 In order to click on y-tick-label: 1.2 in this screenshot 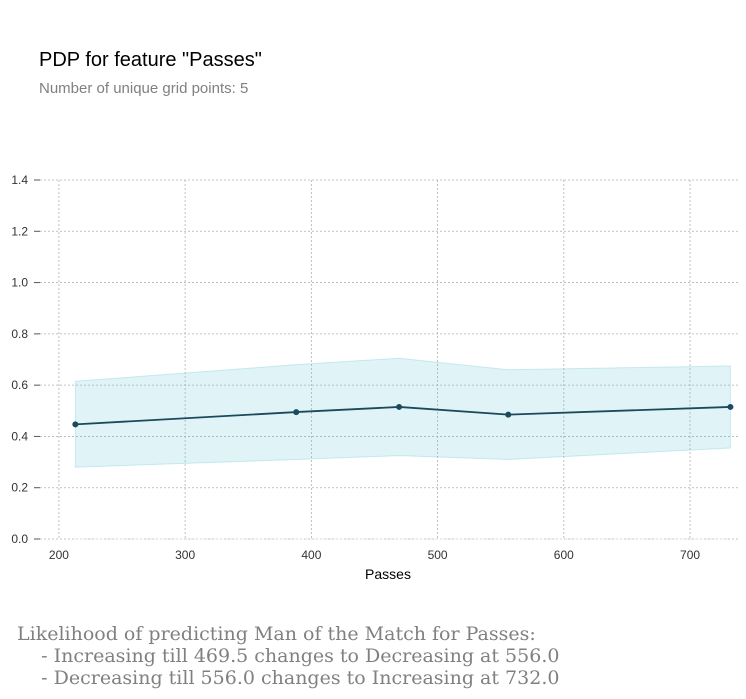, I will do `click(19, 231)`.